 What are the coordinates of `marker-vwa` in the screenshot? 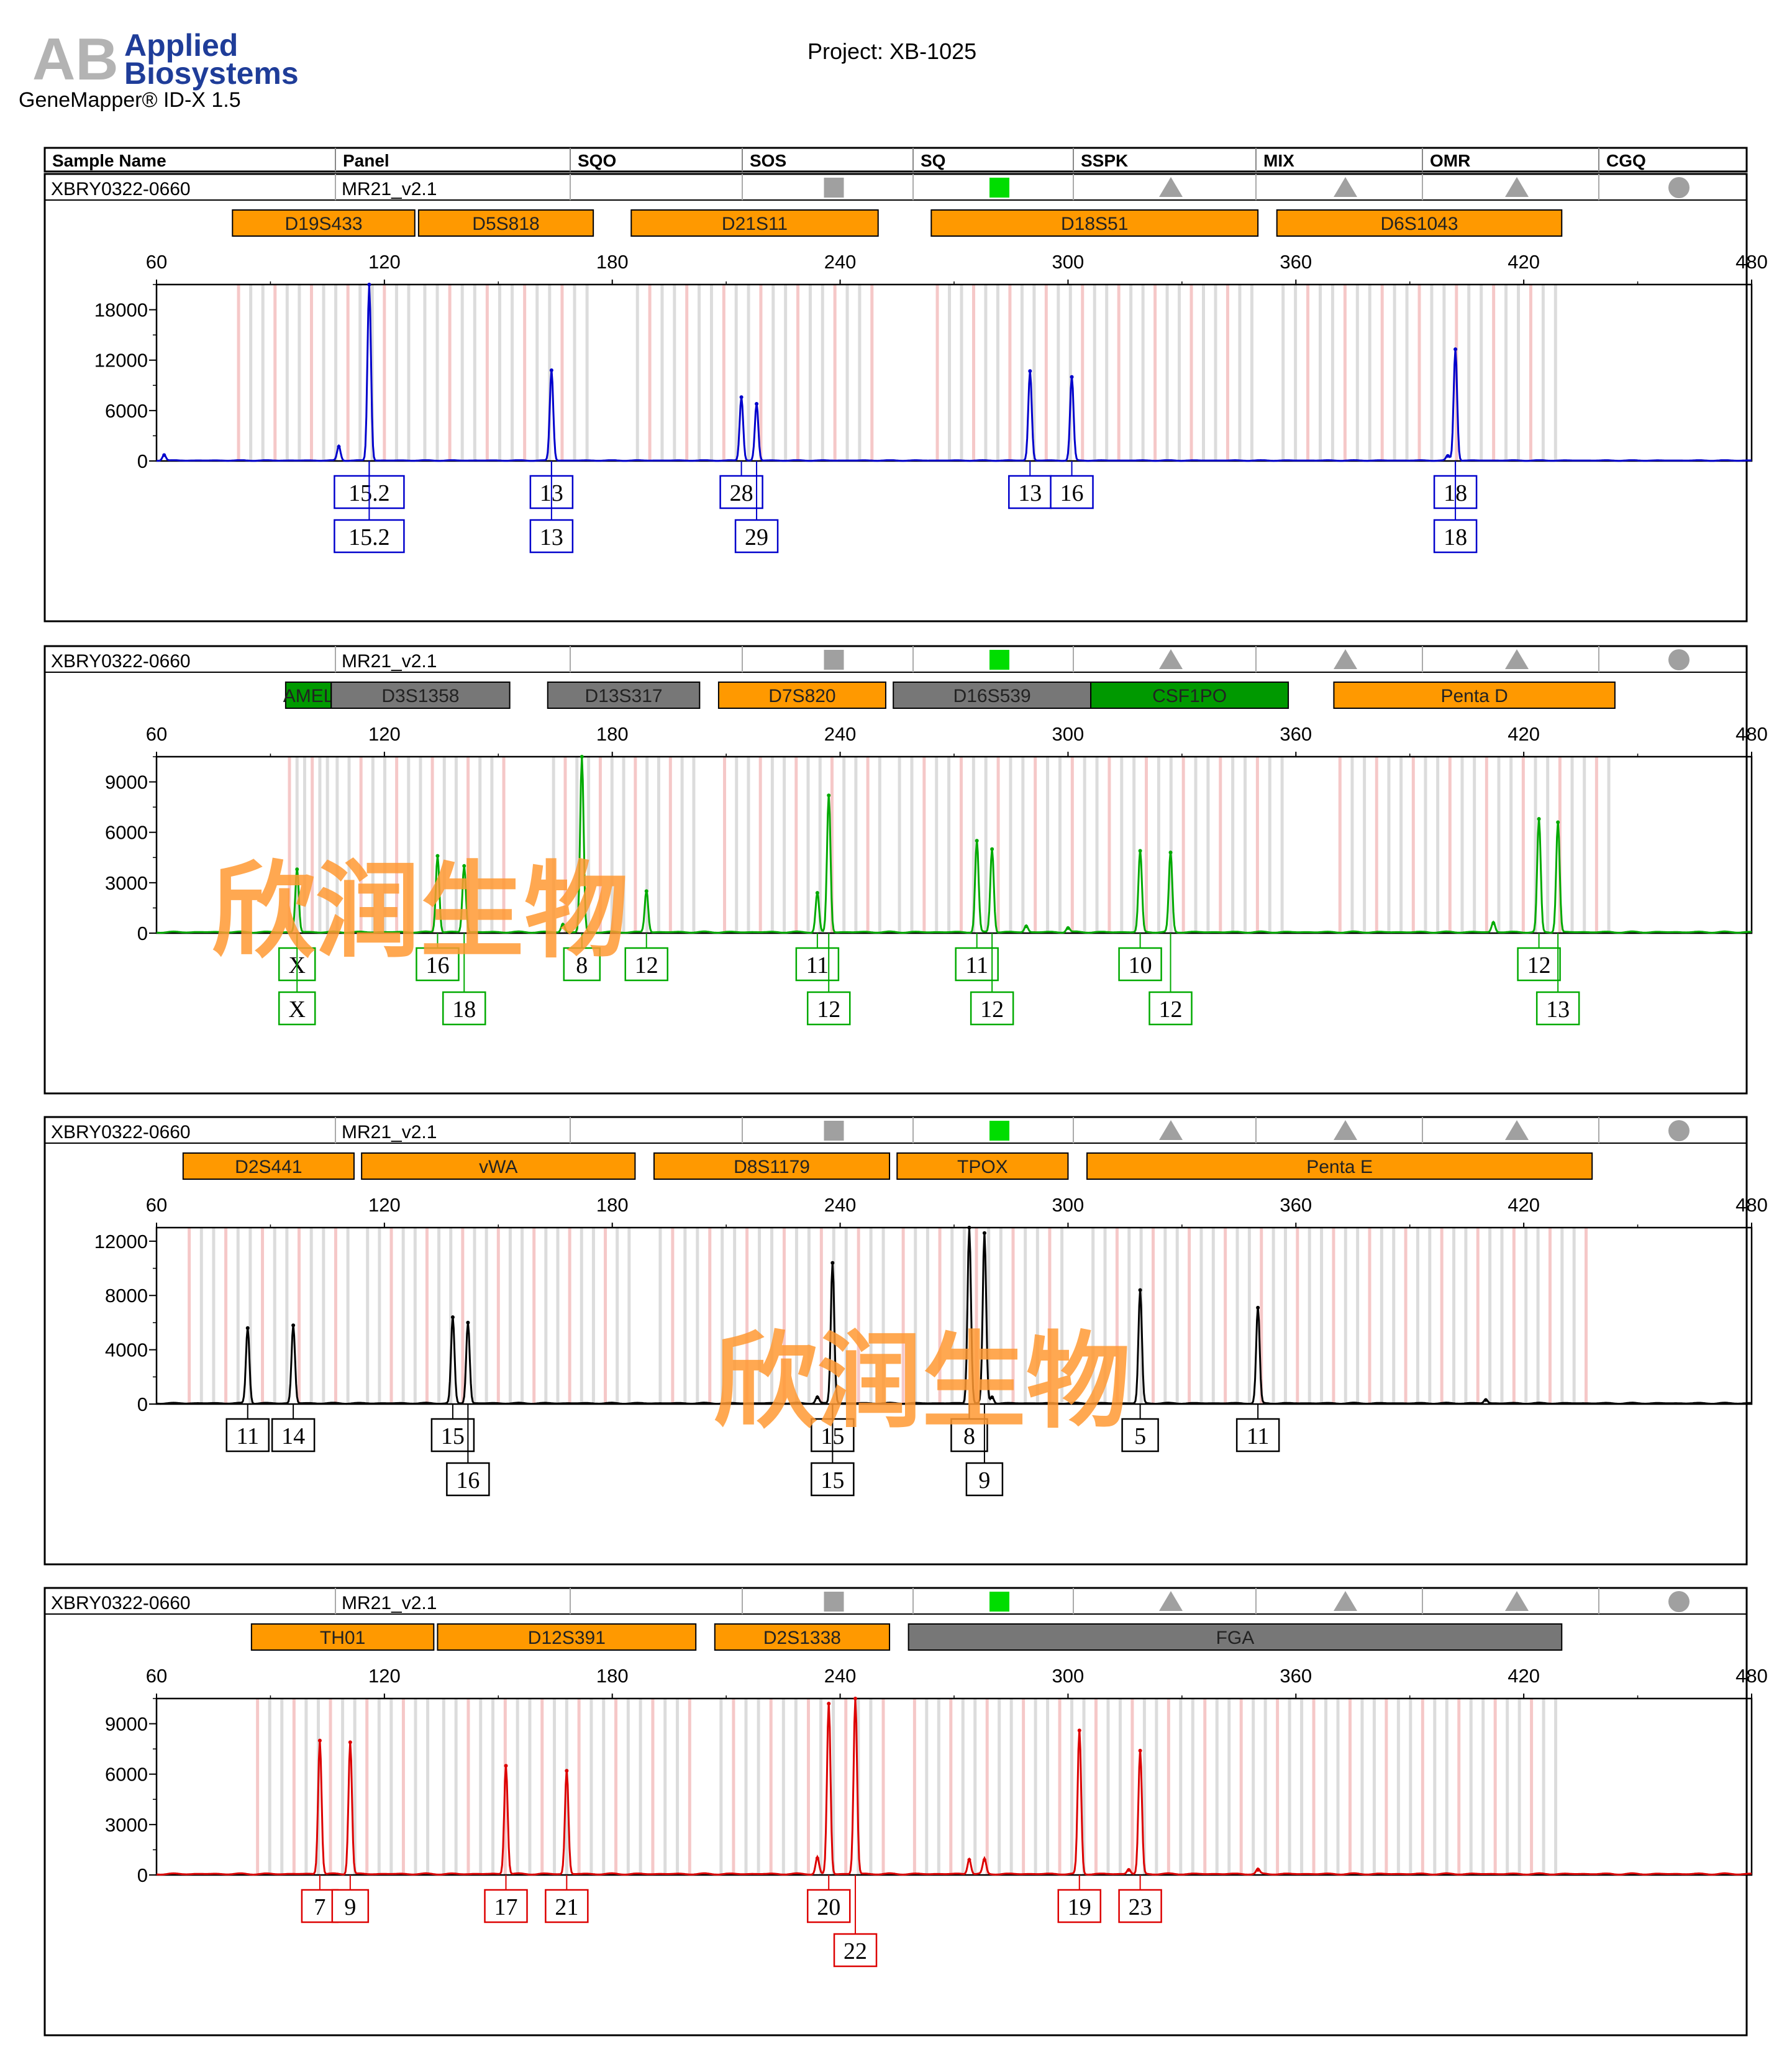 It's located at (498, 1166).